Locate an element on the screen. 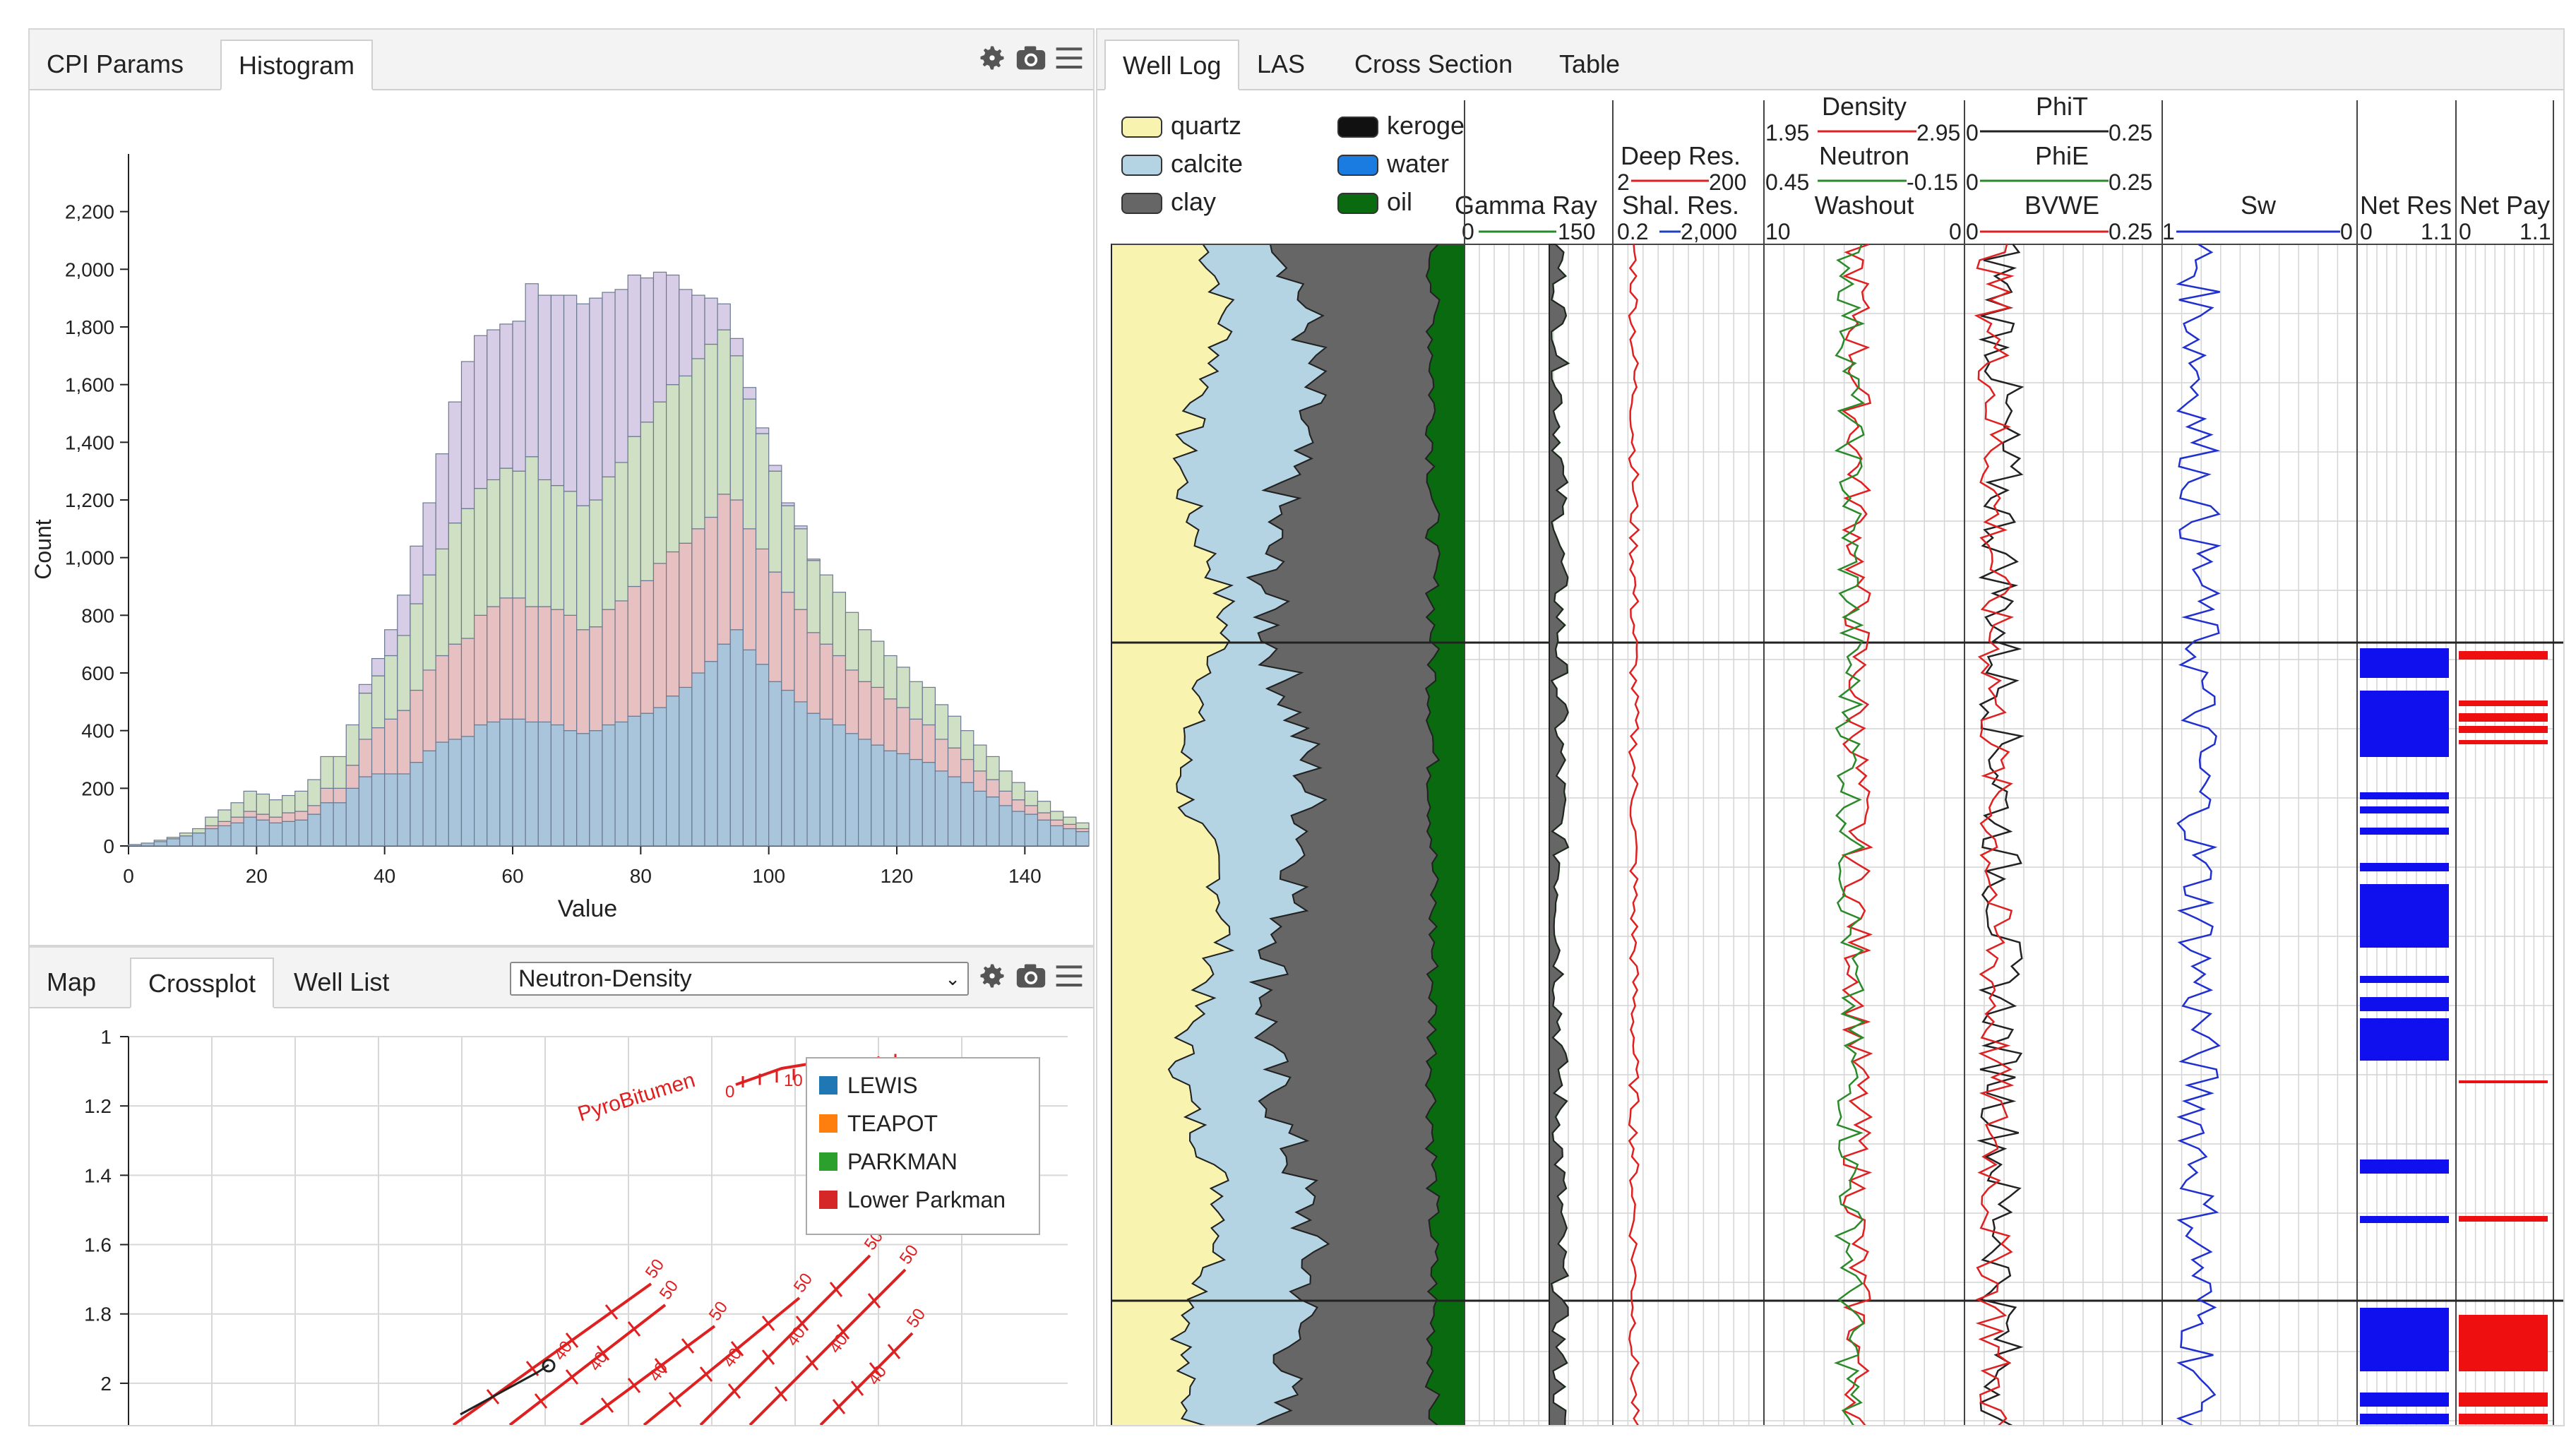  data-point is located at coordinates (549, 1366).